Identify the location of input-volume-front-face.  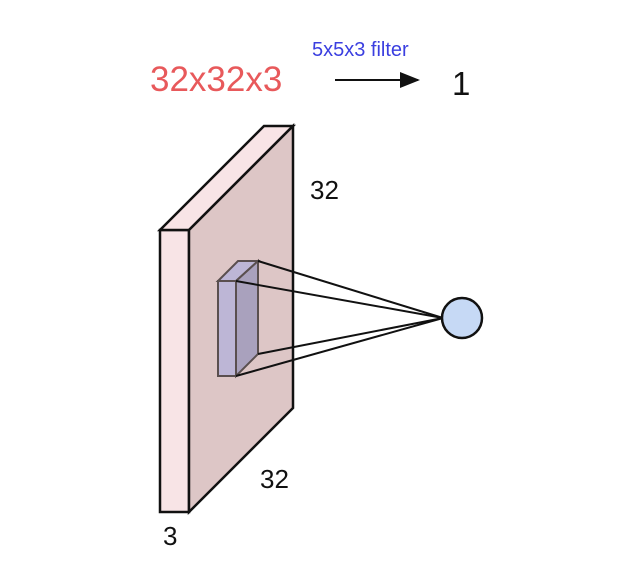
(174, 371).